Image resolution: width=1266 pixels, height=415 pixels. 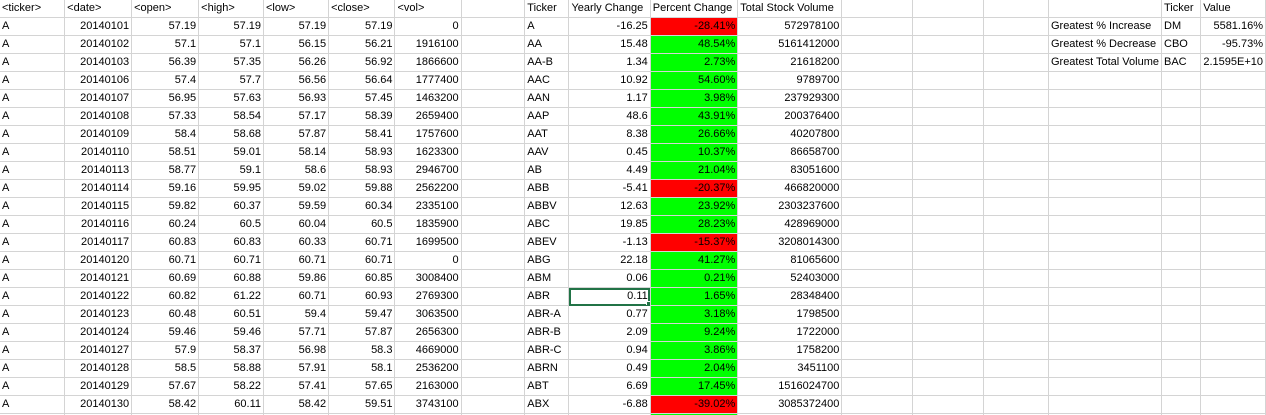 What do you see at coordinates (296, 62) in the screenshot?
I see `cell: 56.26` at bounding box center [296, 62].